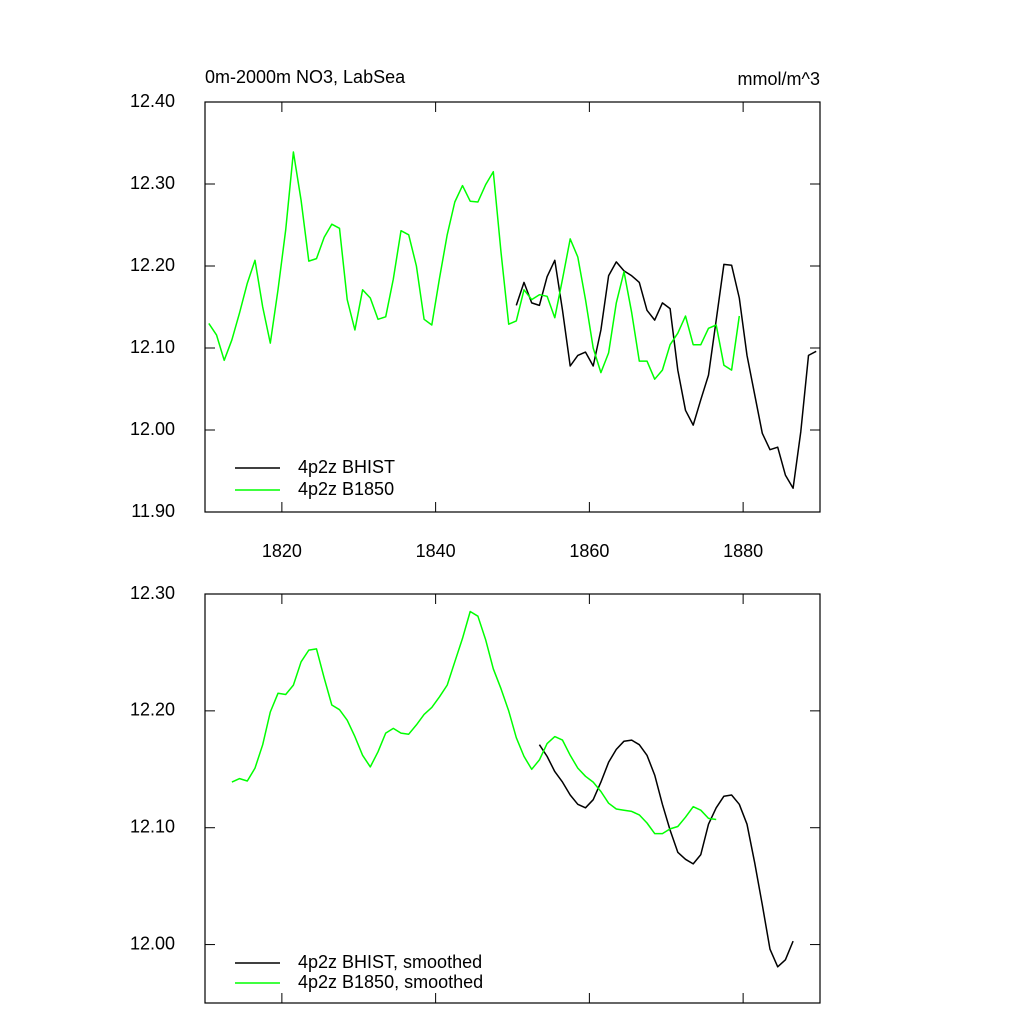 This screenshot has height=1024, width=1024. Describe the element at coordinates (153, 511) in the screenshot. I see `y-tick-label: 11.90` at that location.